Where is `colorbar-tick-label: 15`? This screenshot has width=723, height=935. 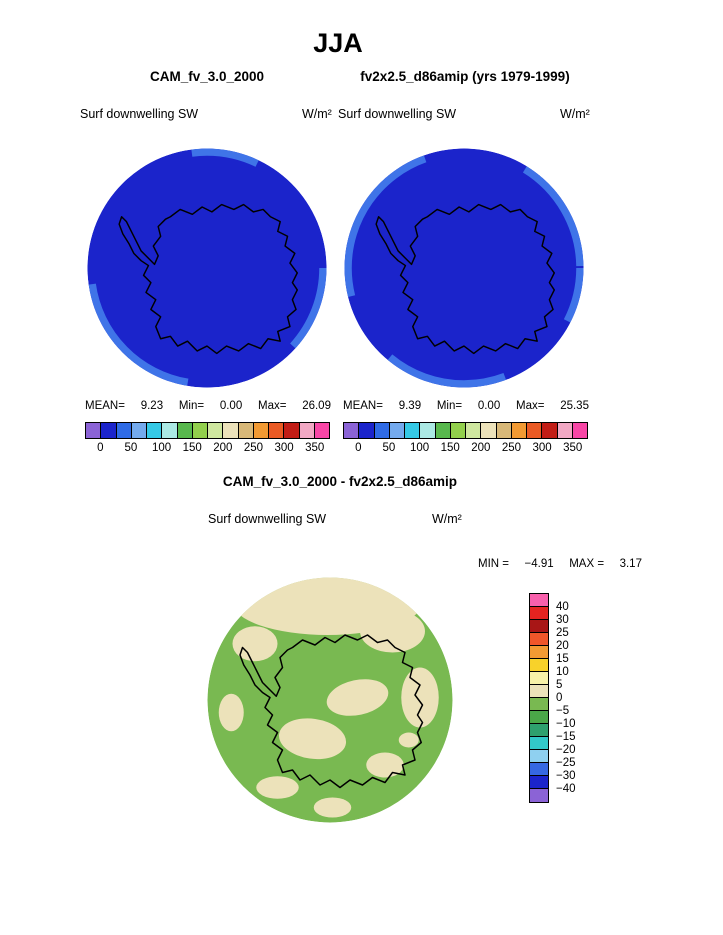 colorbar-tick-label: 15 is located at coordinates (562, 659).